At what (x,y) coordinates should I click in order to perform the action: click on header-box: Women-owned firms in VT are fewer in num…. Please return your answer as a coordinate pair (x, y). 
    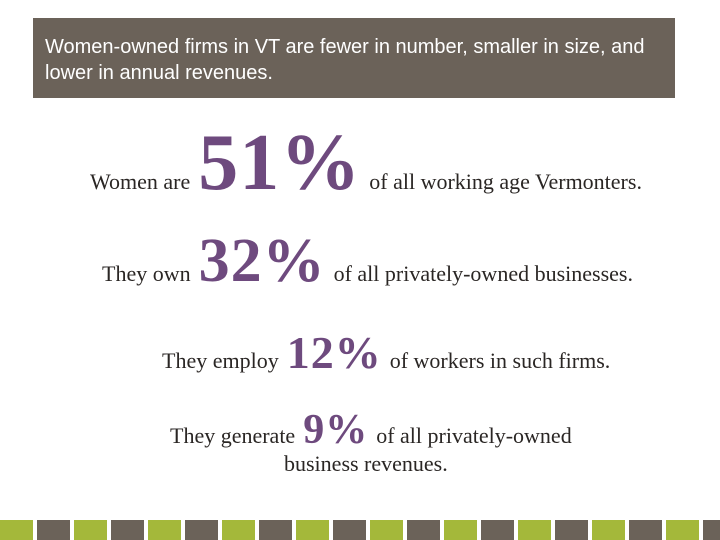
    Looking at the image, I should click on (354, 58).